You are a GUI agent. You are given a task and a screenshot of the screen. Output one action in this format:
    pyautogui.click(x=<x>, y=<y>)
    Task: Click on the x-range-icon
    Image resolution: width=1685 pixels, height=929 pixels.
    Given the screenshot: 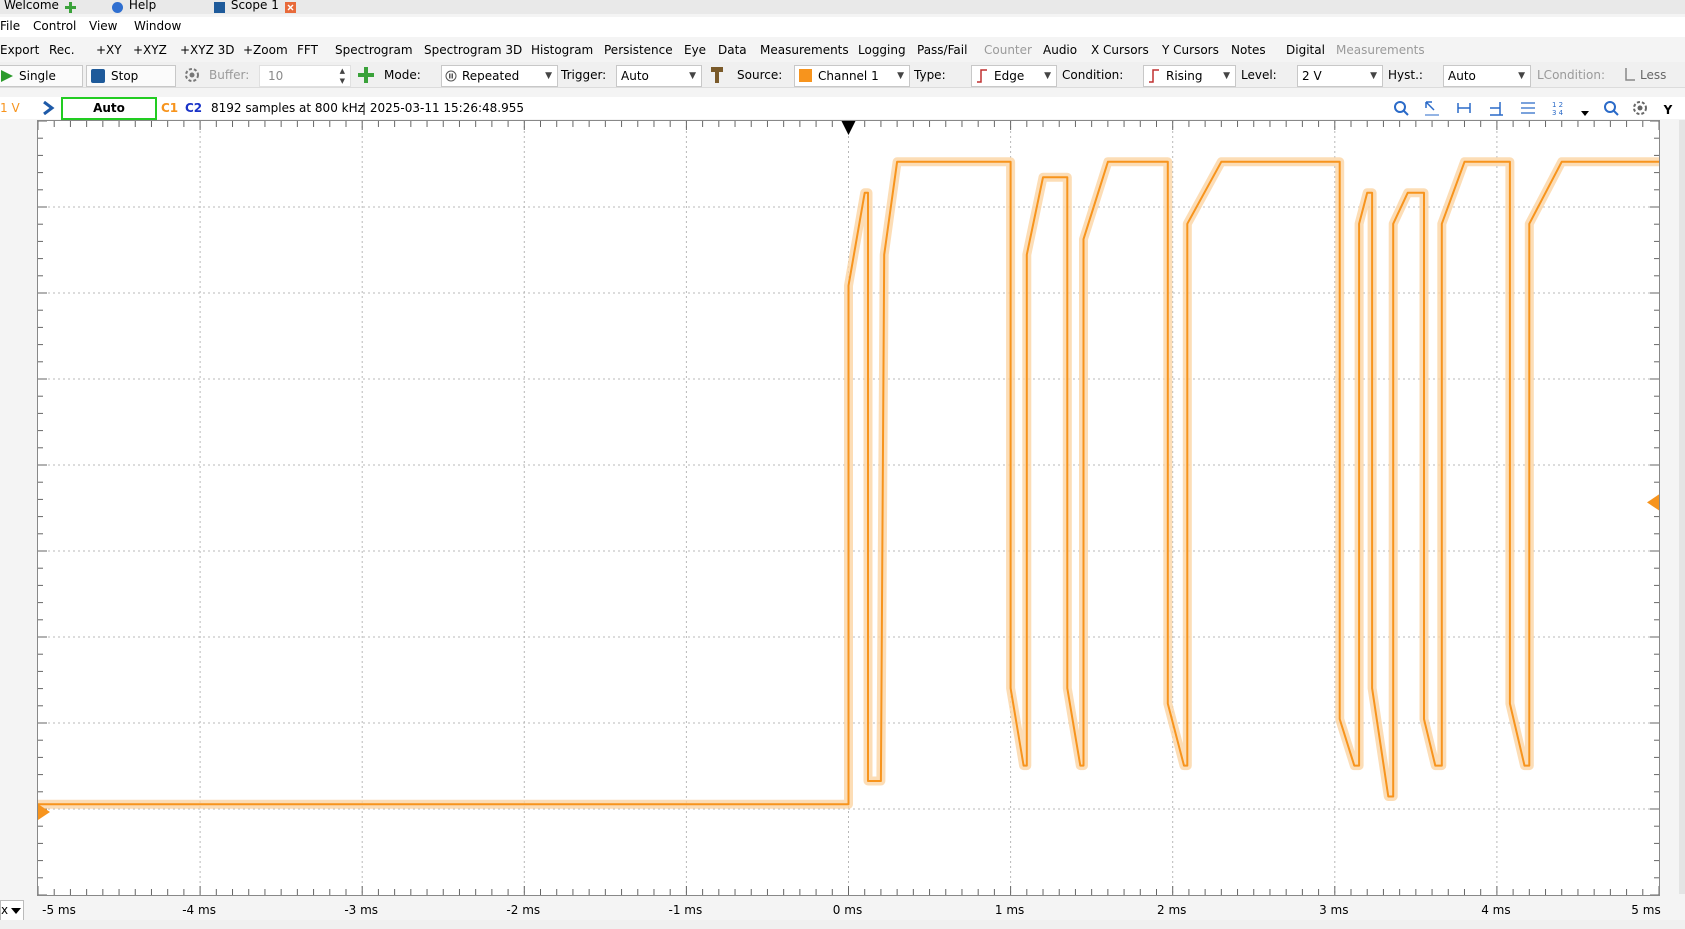 What is the action you would take?
    pyautogui.click(x=1496, y=108)
    